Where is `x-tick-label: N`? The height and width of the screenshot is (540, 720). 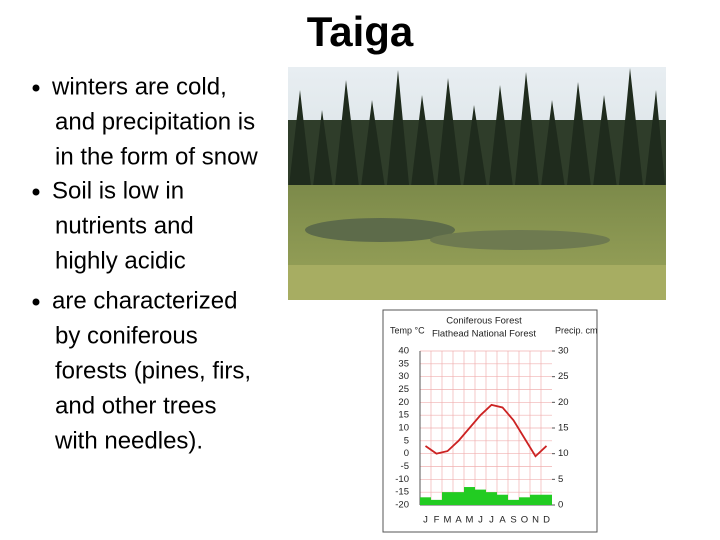 x-tick-label: N is located at coordinates (535, 520).